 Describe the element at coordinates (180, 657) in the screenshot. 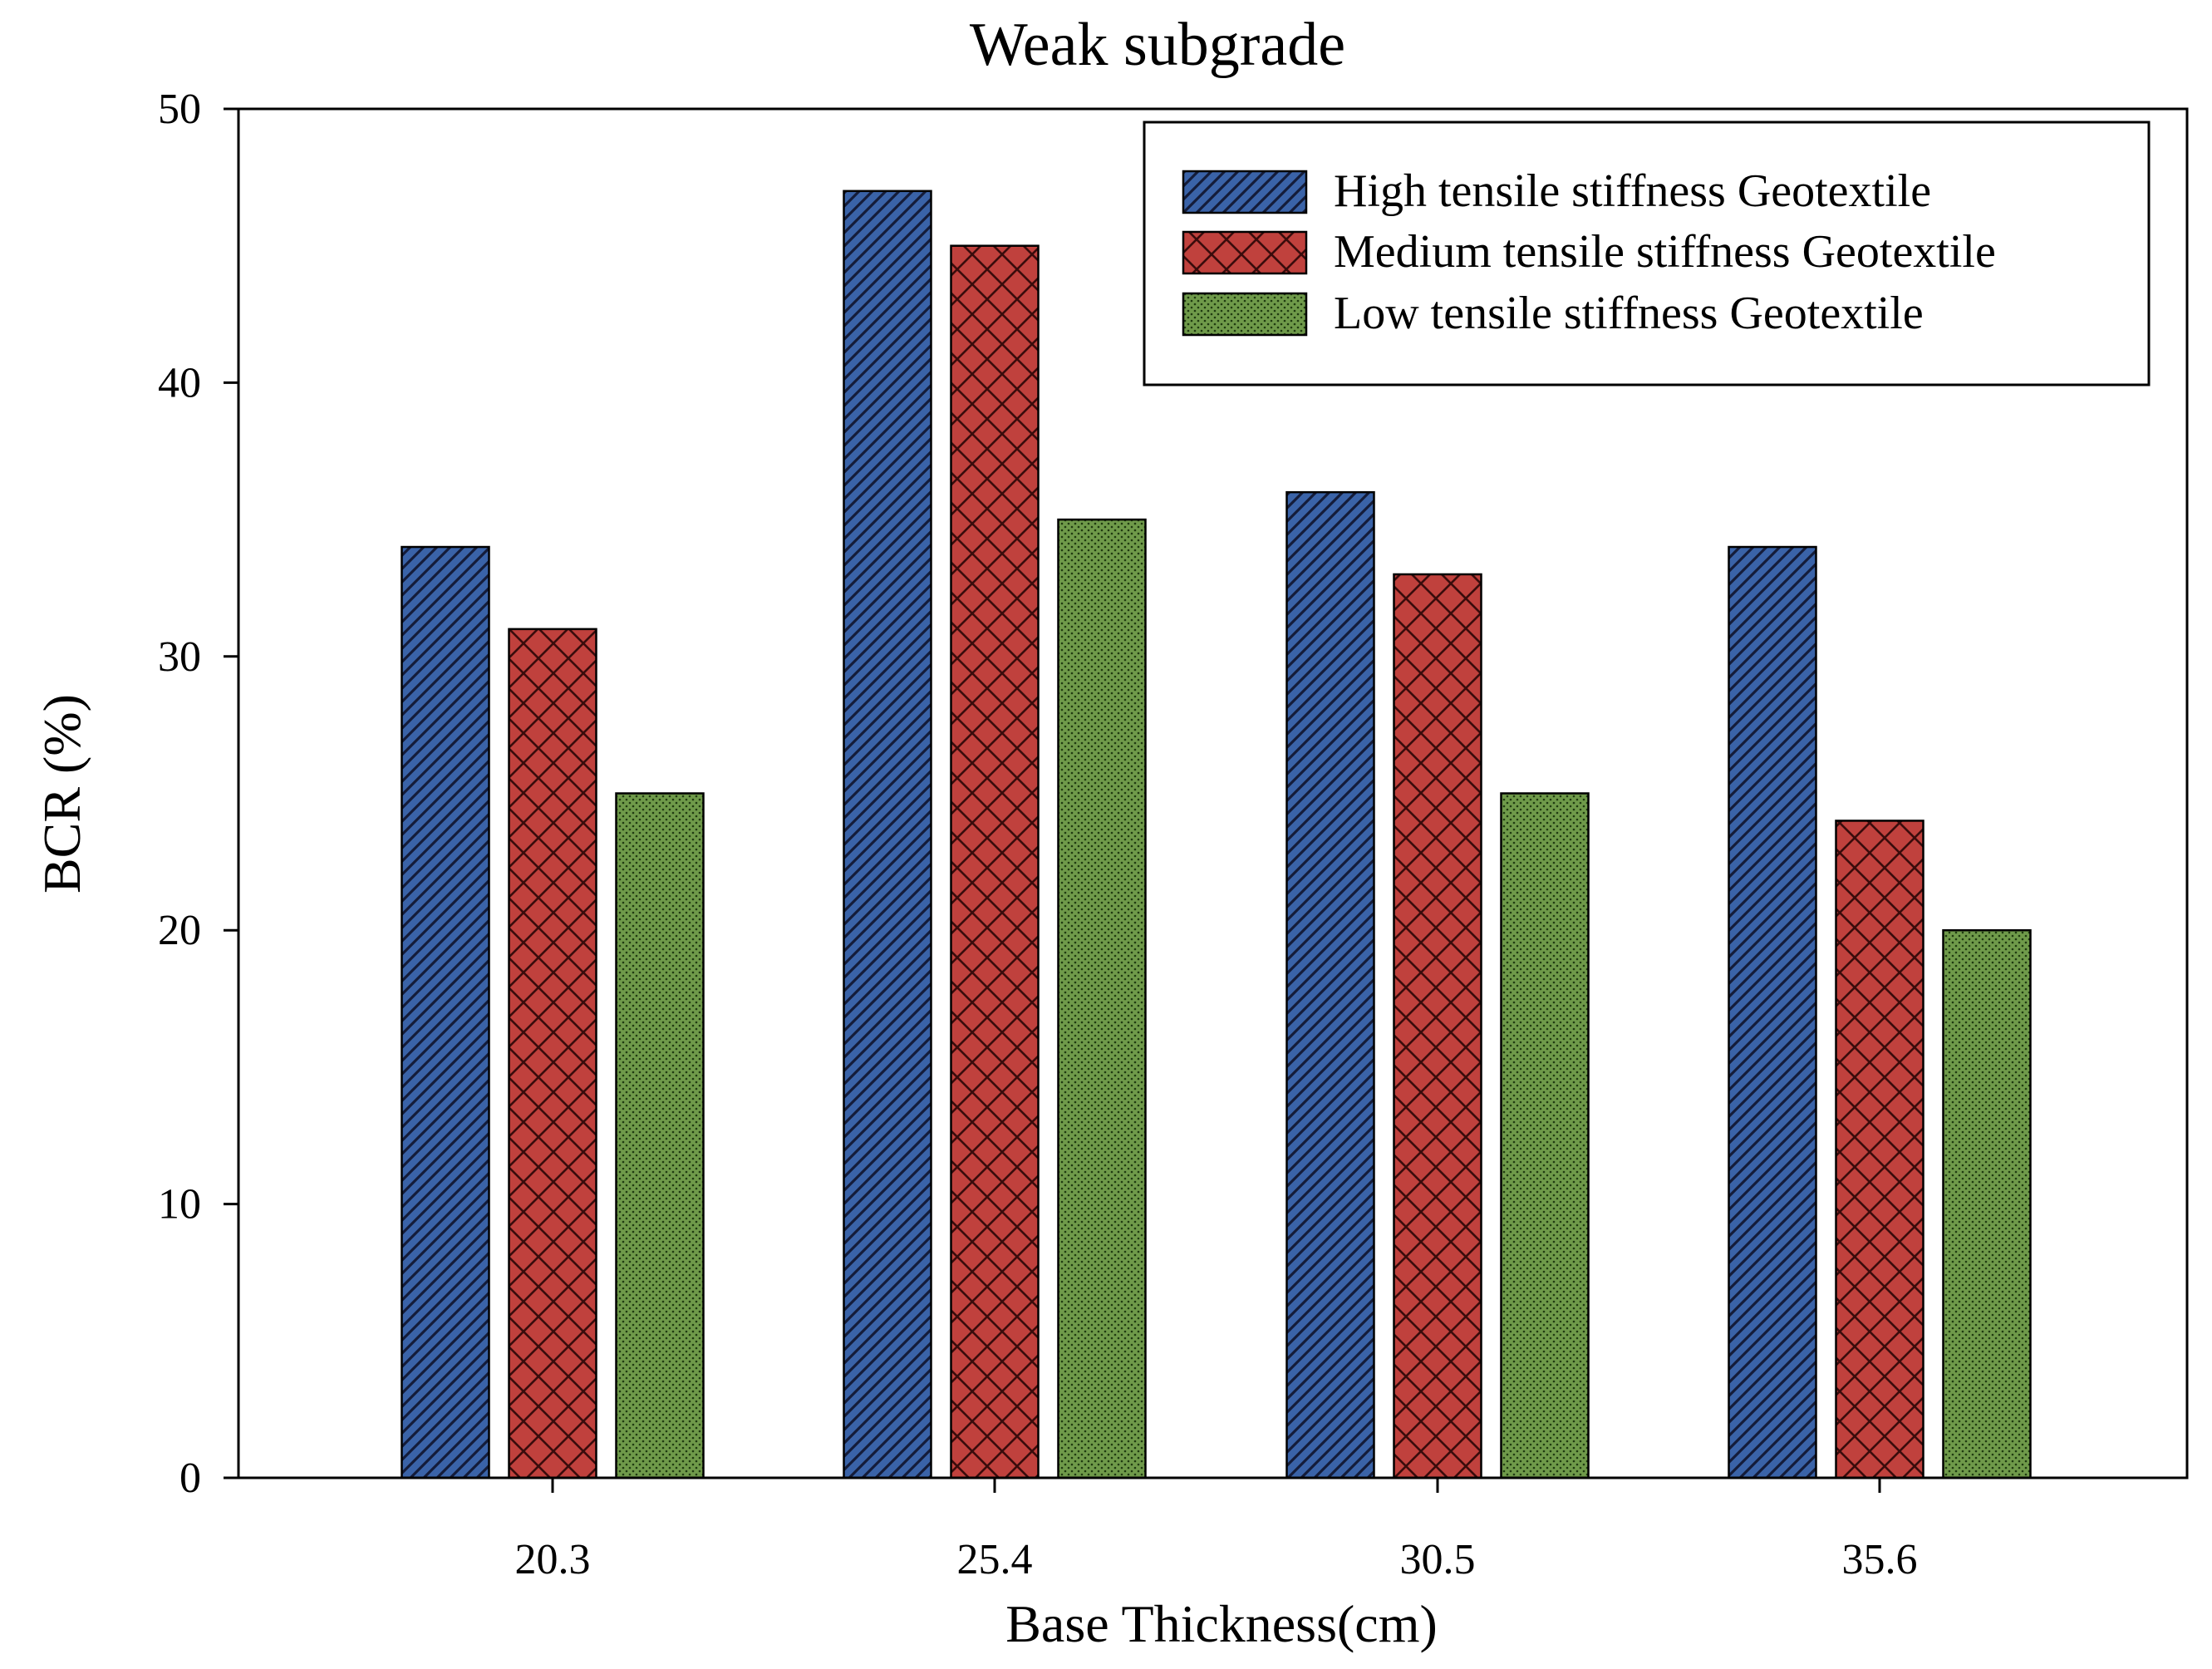

I see `y-tick-label-30: 30` at that location.